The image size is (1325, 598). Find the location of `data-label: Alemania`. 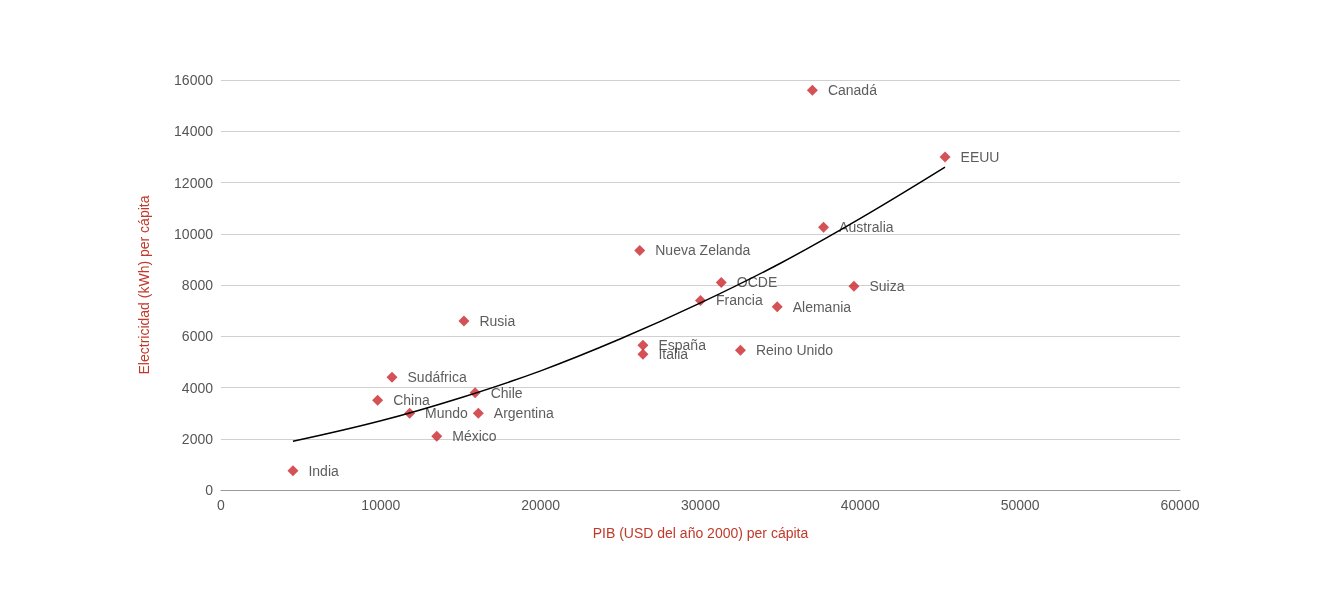

data-label: Alemania is located at coordinates (822, 306).